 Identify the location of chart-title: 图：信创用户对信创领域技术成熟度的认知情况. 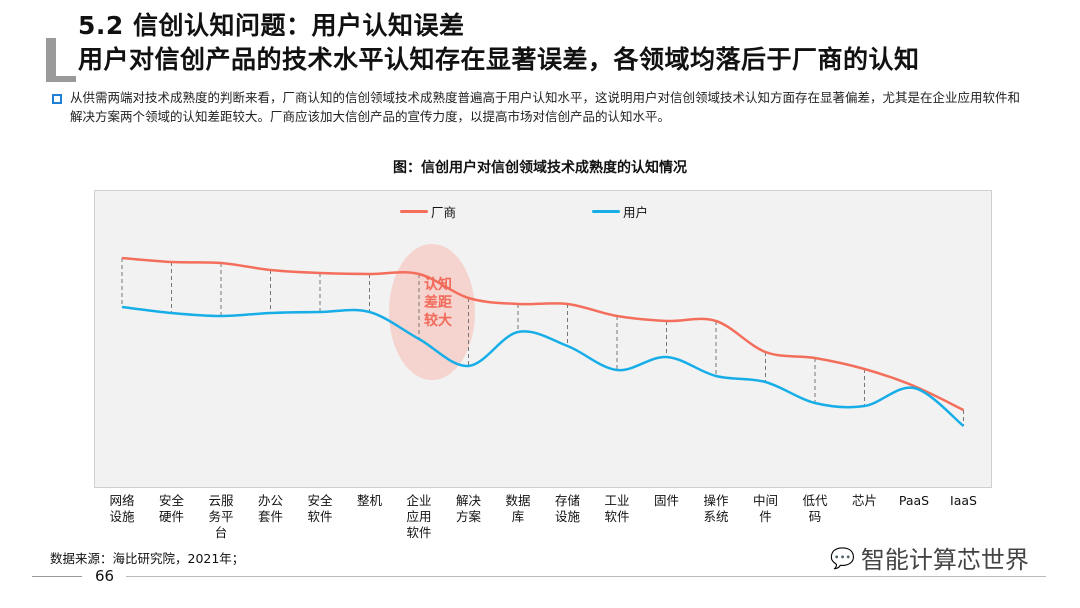
(540, 168).